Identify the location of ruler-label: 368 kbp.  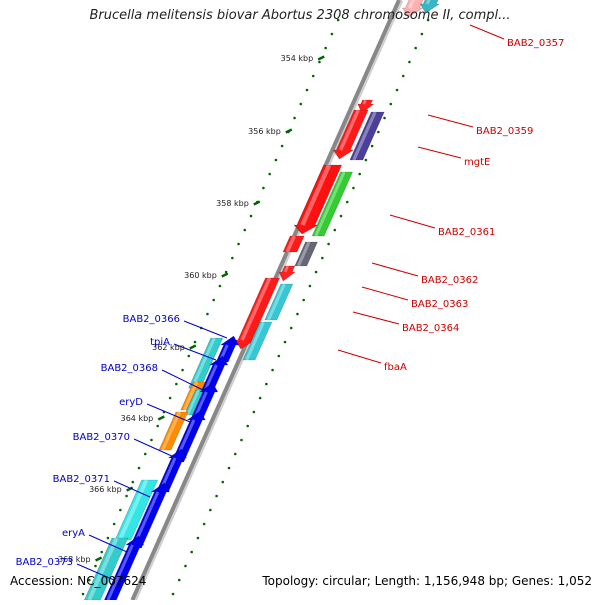
(74, 559).